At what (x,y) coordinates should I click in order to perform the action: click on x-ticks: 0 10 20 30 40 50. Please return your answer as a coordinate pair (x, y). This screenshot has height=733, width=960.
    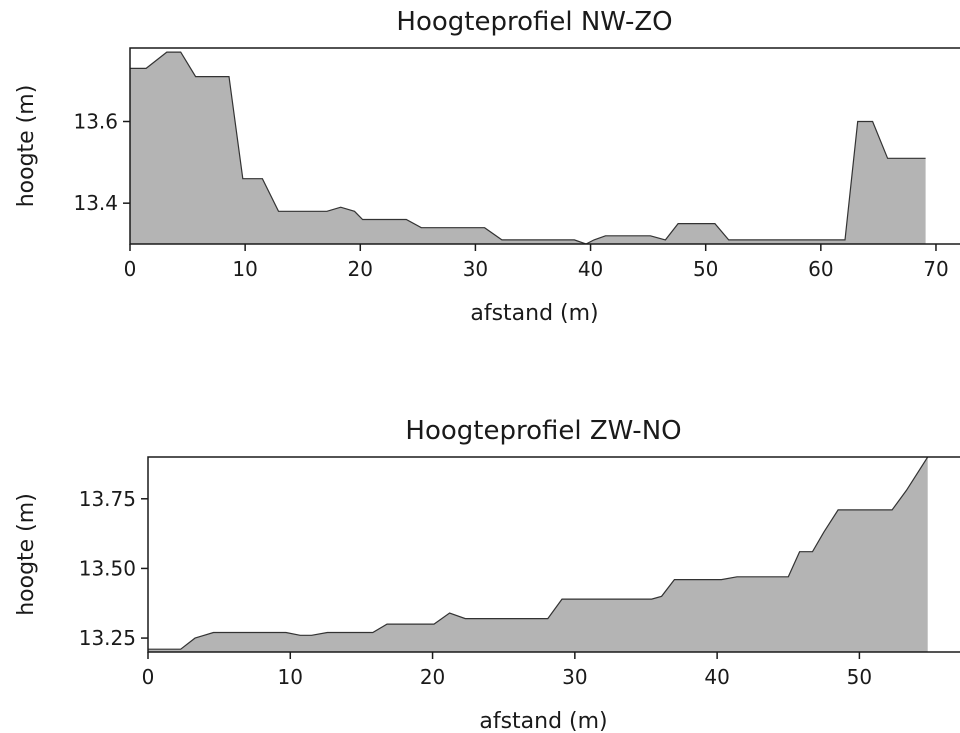
    Looking at the image, I should click on (507, 670).